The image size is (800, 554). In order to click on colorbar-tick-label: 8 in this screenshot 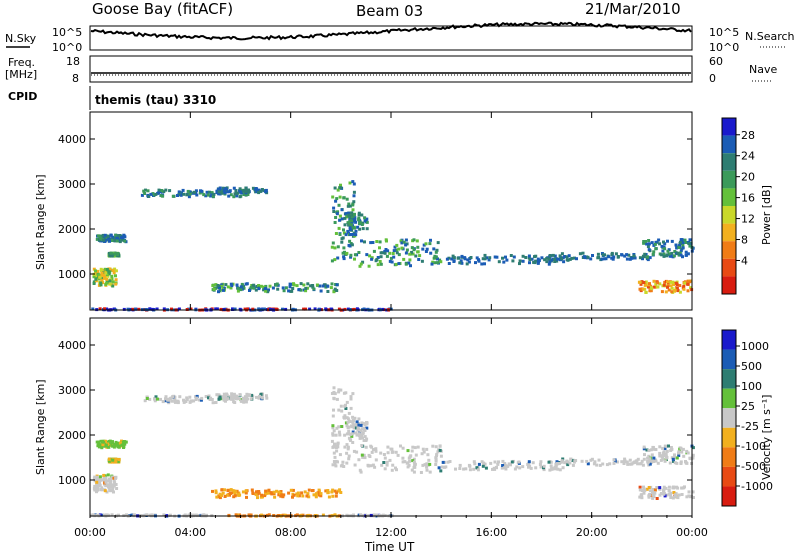, I will do `click(744, 240)`.